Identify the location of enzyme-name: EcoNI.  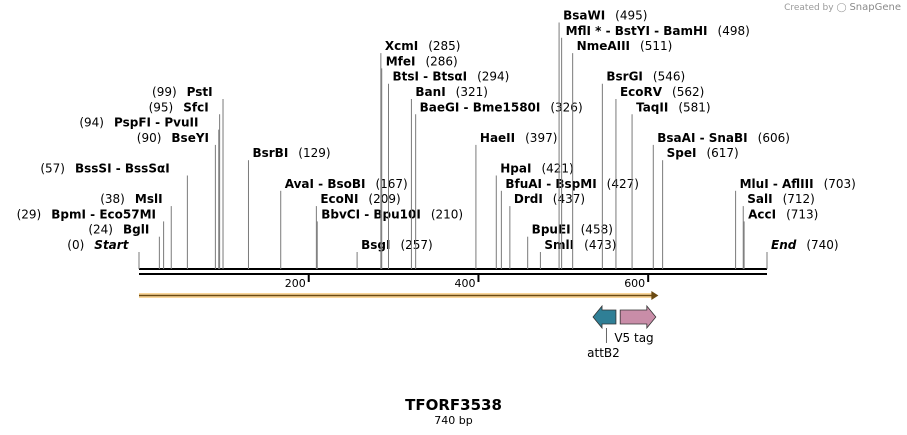
(339, 199).